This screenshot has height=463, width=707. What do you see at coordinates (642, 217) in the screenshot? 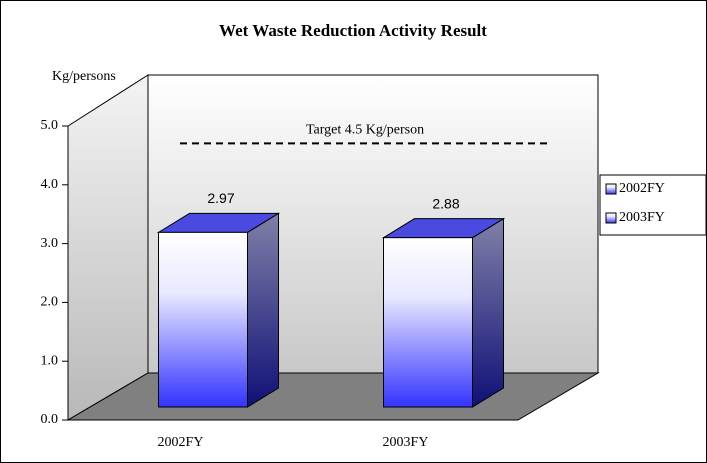
I see `legend-label: 2003FY` at bounding box center [642, 217].